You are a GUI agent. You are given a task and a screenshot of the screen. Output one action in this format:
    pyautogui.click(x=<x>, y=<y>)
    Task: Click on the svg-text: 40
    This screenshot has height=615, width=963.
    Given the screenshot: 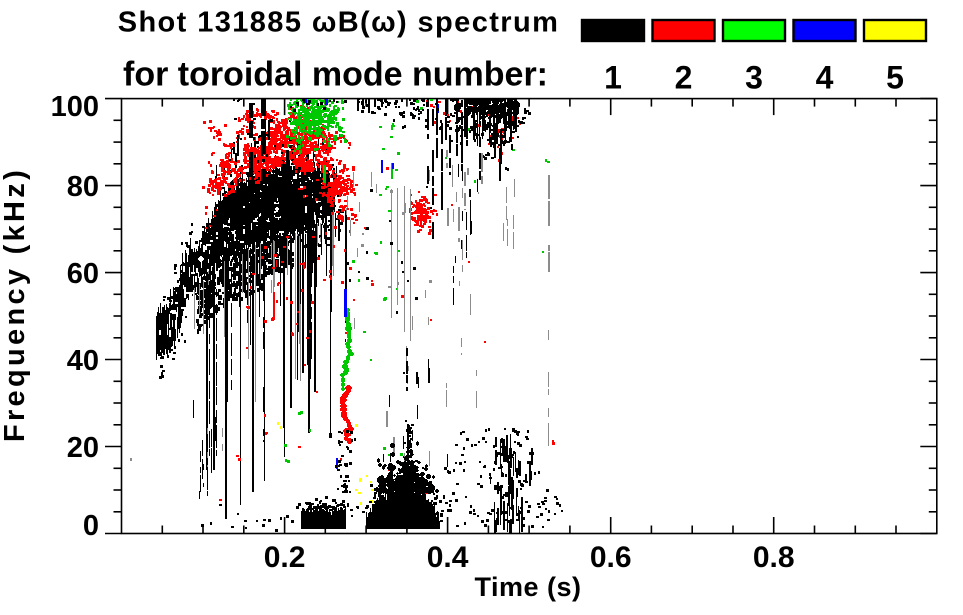 What is the action you would take?
    pyautogui.click(x=83, y=361)
    